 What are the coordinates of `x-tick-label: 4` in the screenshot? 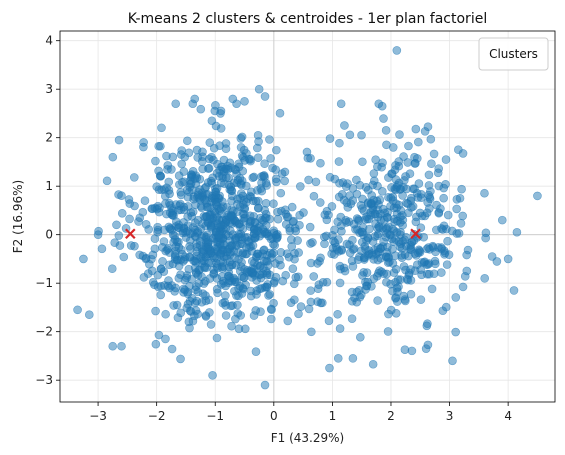 It's located at (508, 416).